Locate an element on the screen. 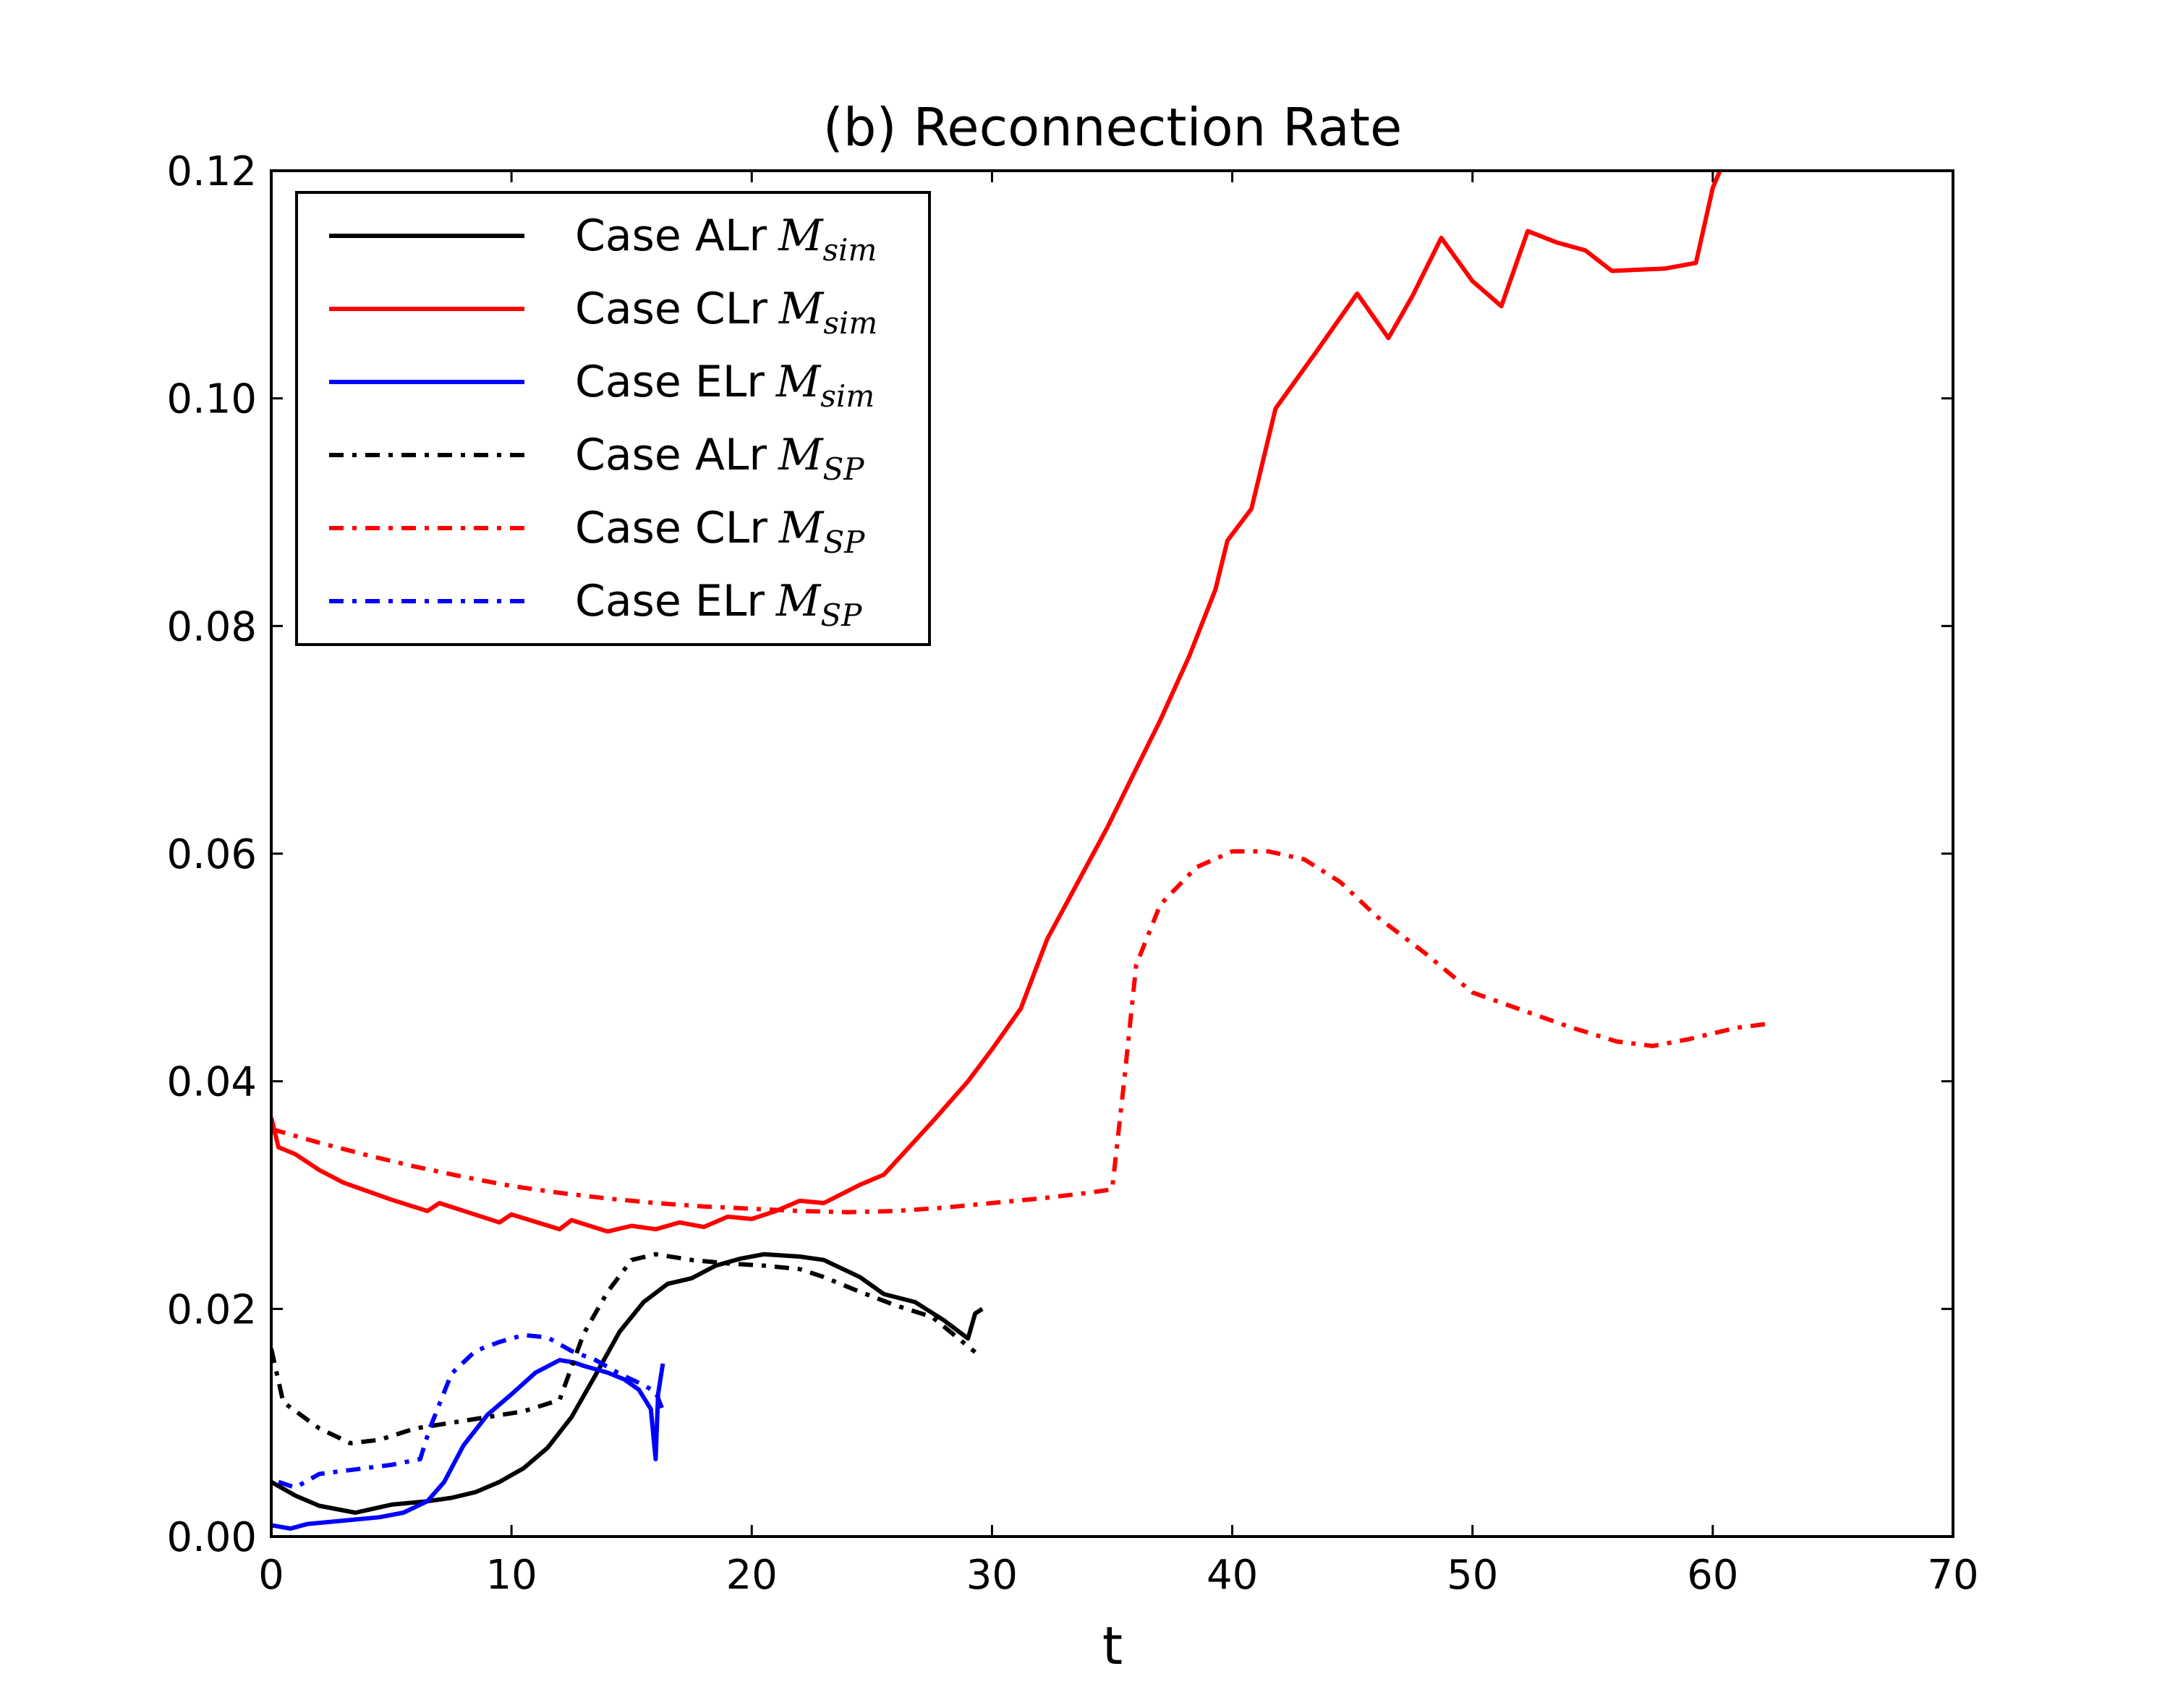 This screenshot has width=2170, height=1708. y-tick-label: 0.00 is located at coordinates (211, 1537).